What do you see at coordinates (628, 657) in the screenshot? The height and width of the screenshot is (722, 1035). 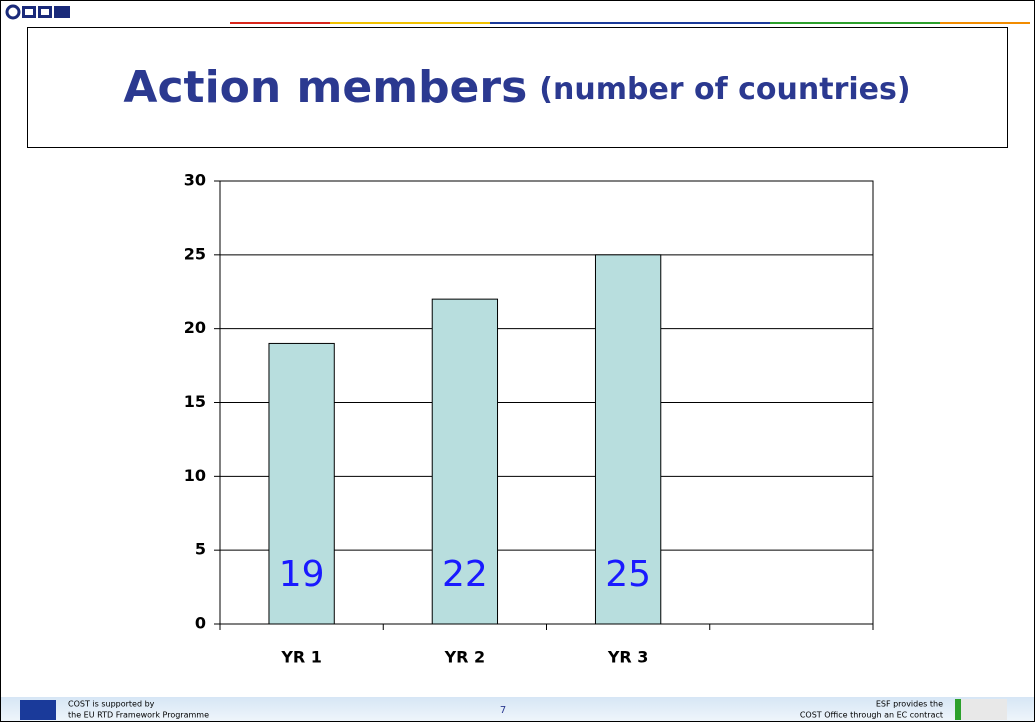 I see `x-tick-label: YR 3` at bounding box center [628, 657].